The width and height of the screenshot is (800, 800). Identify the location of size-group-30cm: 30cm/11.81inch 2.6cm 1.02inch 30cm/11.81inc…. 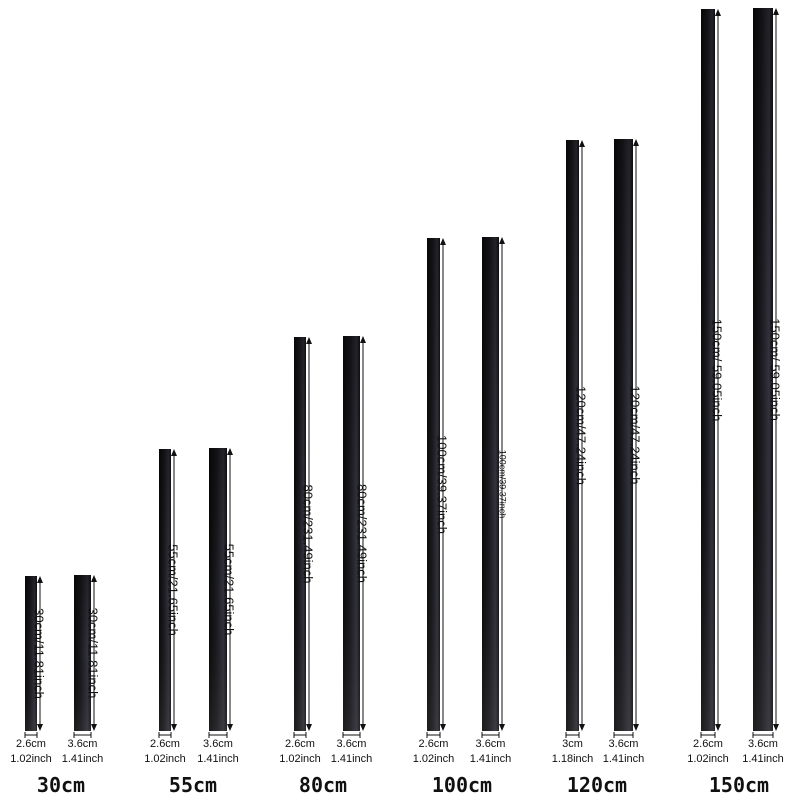
(56, 686).